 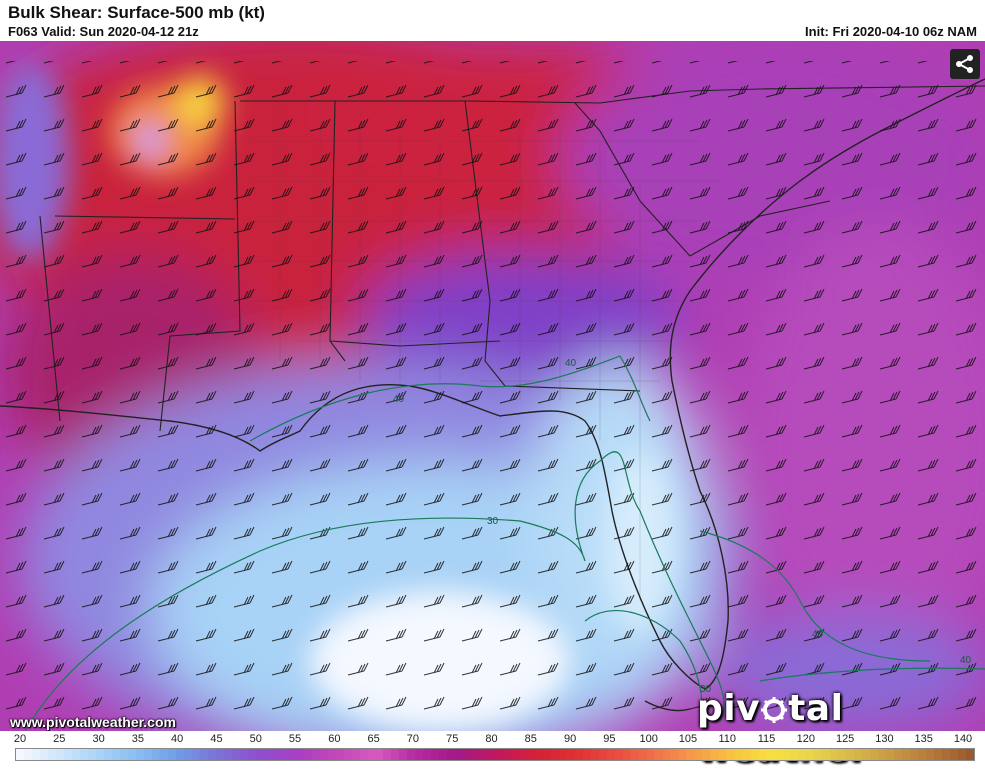 What do you see at coordinates (891, 31) in the screenshot?
I see `init-time: Init: Fri 2020-04-10 06z NAM` at bounding box center [891, 31].